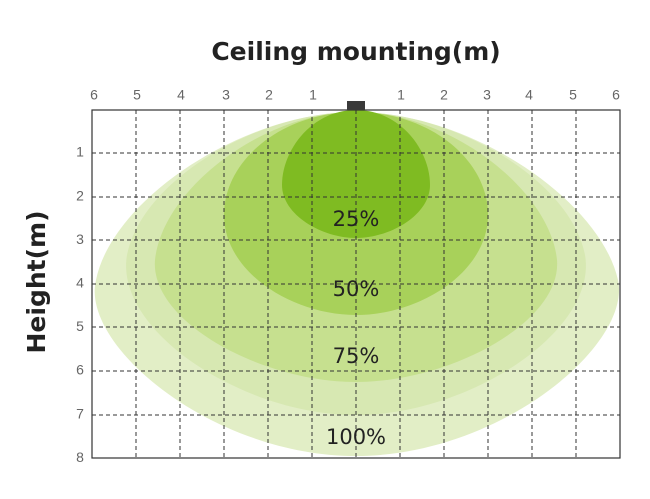 Image resolution: width=650 pixels, height=499 pixels. I want to click on side-tick-label: 6, so click(80, 370).